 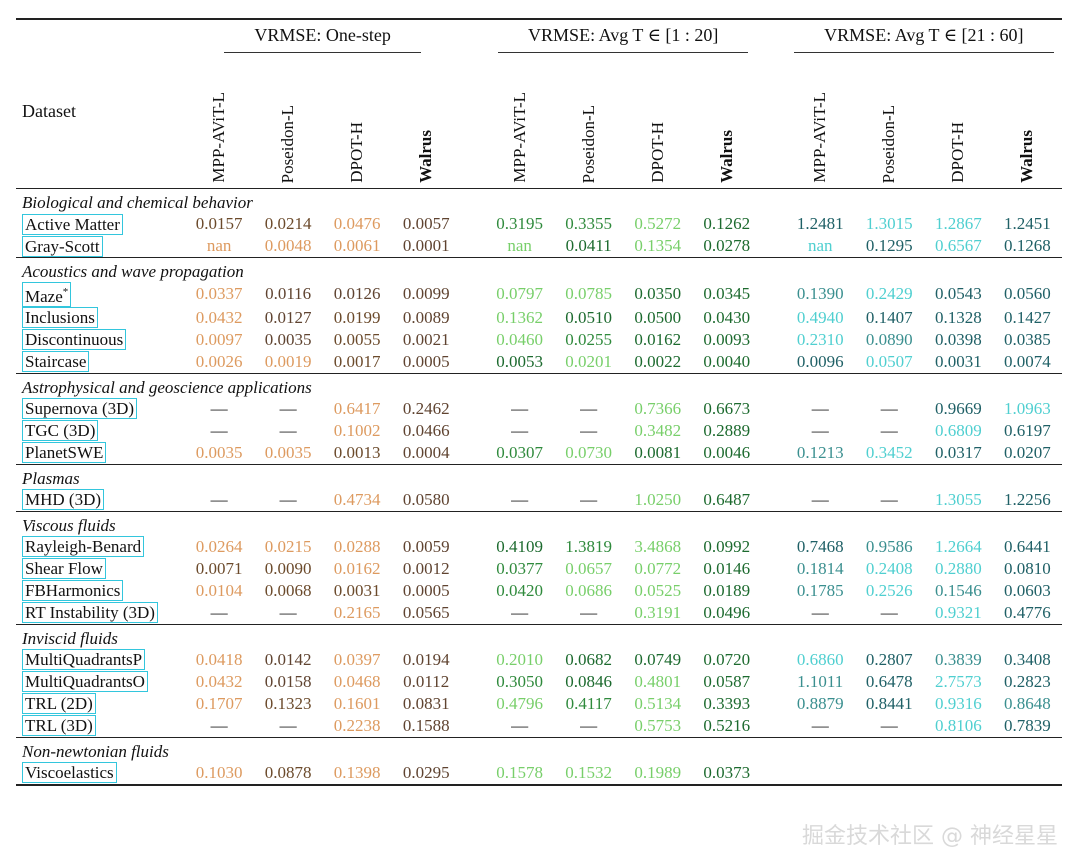 I want to click on value-cell: 0.0005, so click(x=426, y=590).